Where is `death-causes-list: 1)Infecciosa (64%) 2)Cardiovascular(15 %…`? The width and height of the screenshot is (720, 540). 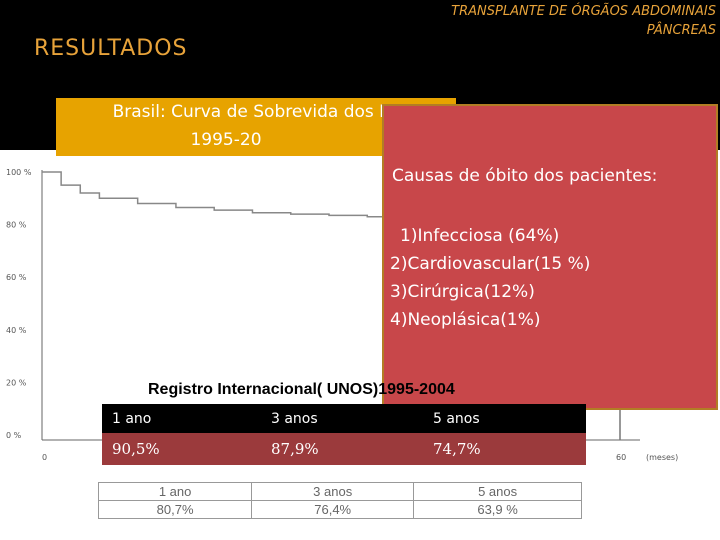 death-causes-list: 1)Infecciosa (64%) 2)Cardiovascular(15 %… is located at coordinates (490, 278).